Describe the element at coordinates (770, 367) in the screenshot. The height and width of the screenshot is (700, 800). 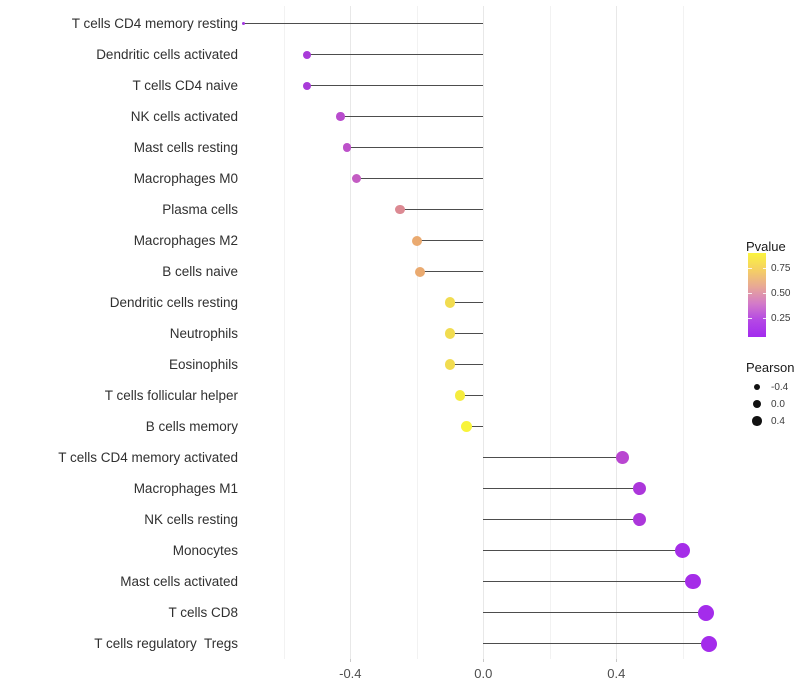
I see `pearson-legend-title: Pearson` at that location.